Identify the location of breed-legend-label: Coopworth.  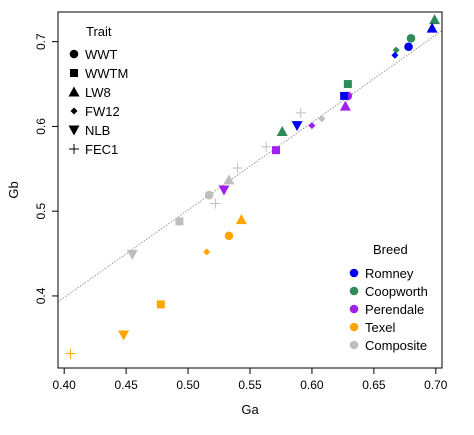
(396, 291).